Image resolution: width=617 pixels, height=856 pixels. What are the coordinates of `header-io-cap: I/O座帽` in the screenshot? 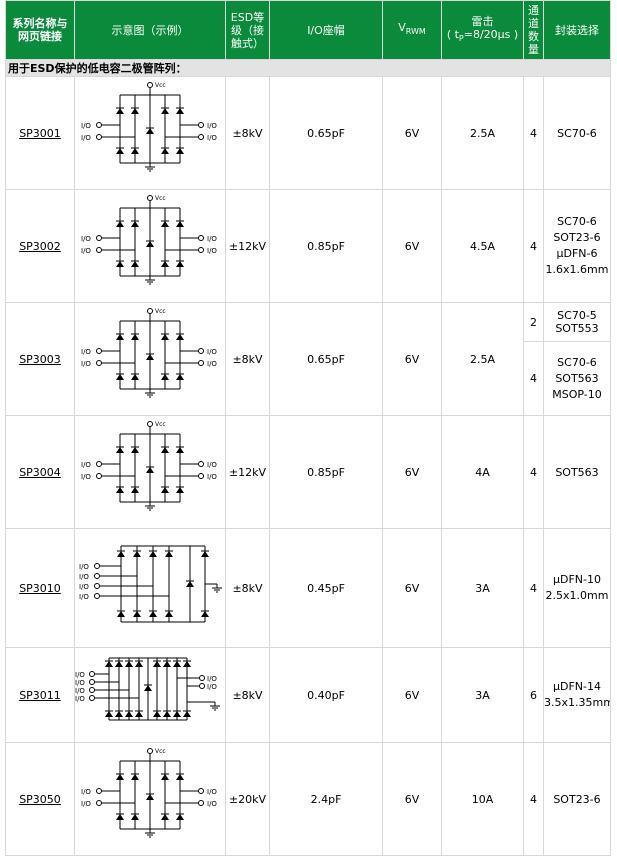 It's located at (326, 30).